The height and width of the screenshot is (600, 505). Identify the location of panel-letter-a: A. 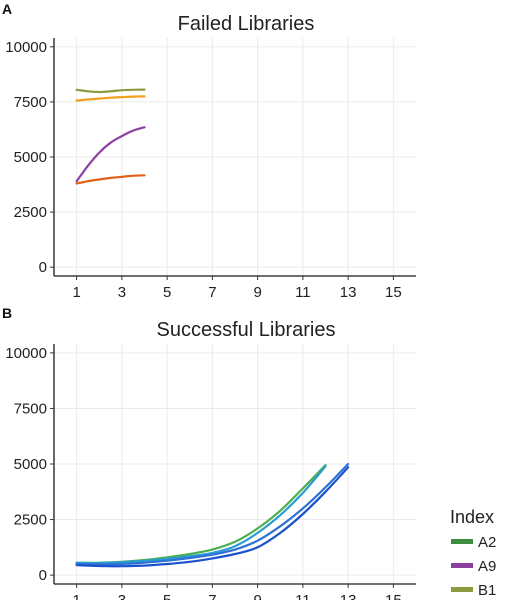
(7, 9).